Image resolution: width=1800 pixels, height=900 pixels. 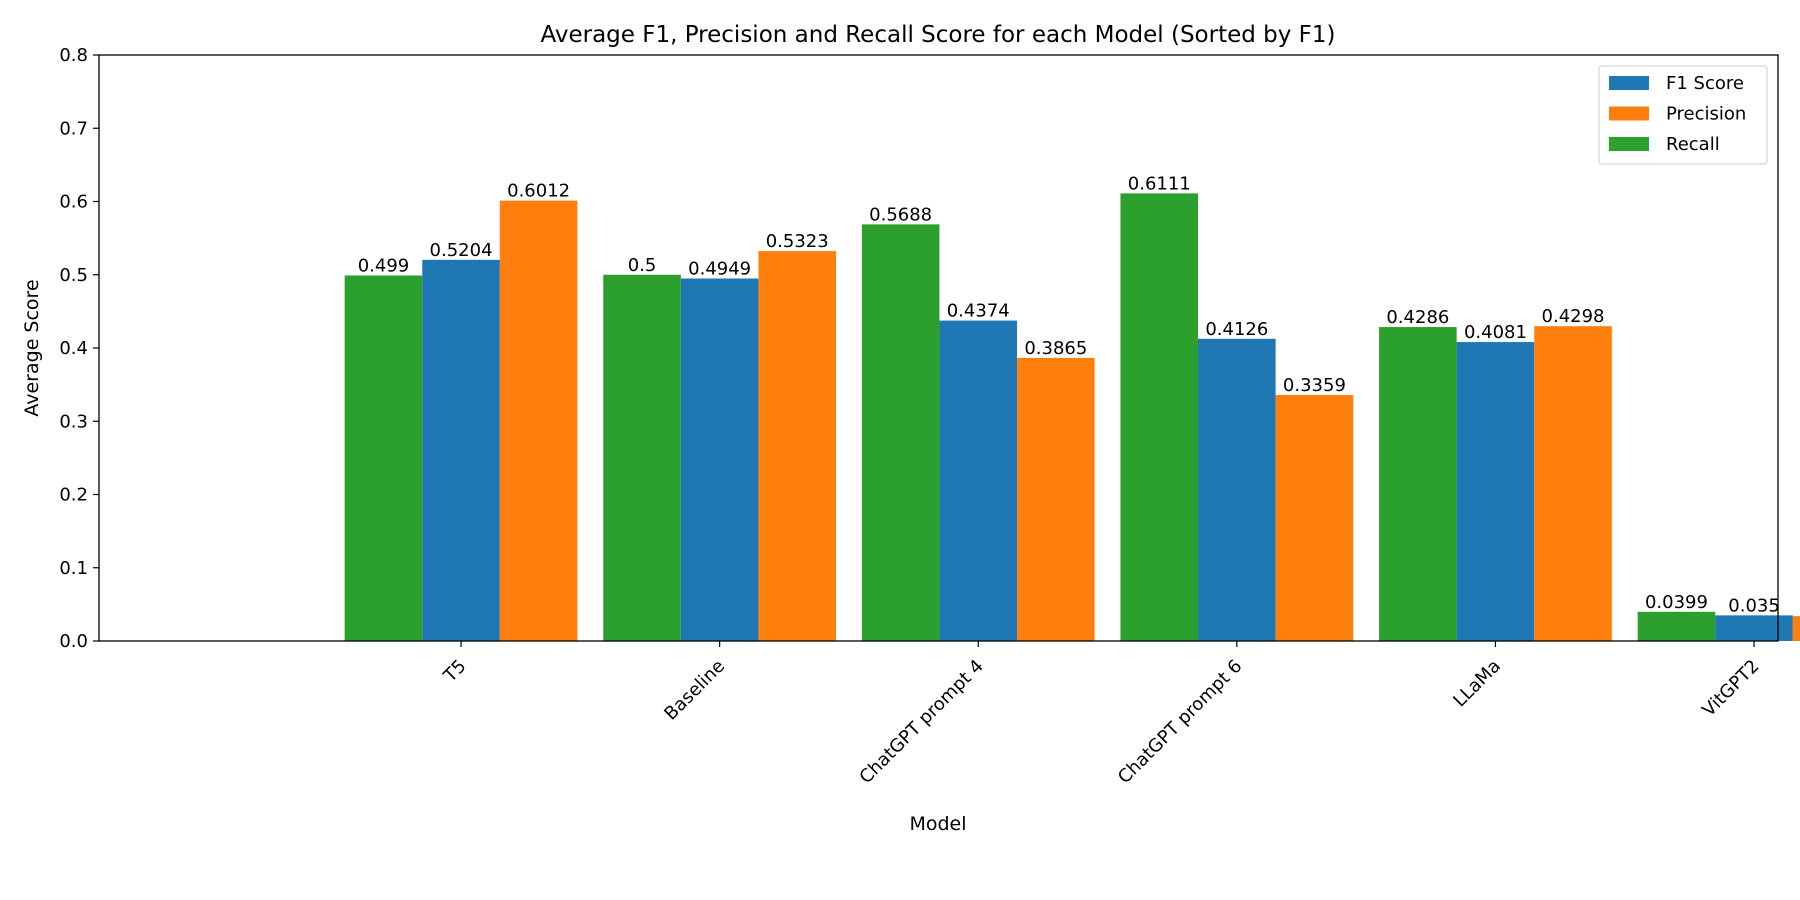 What do you see at coordinates (1754, 605) in the screenshot?
I see `data-label-f1-score: 0.035` at bounding box center [1754, 605].